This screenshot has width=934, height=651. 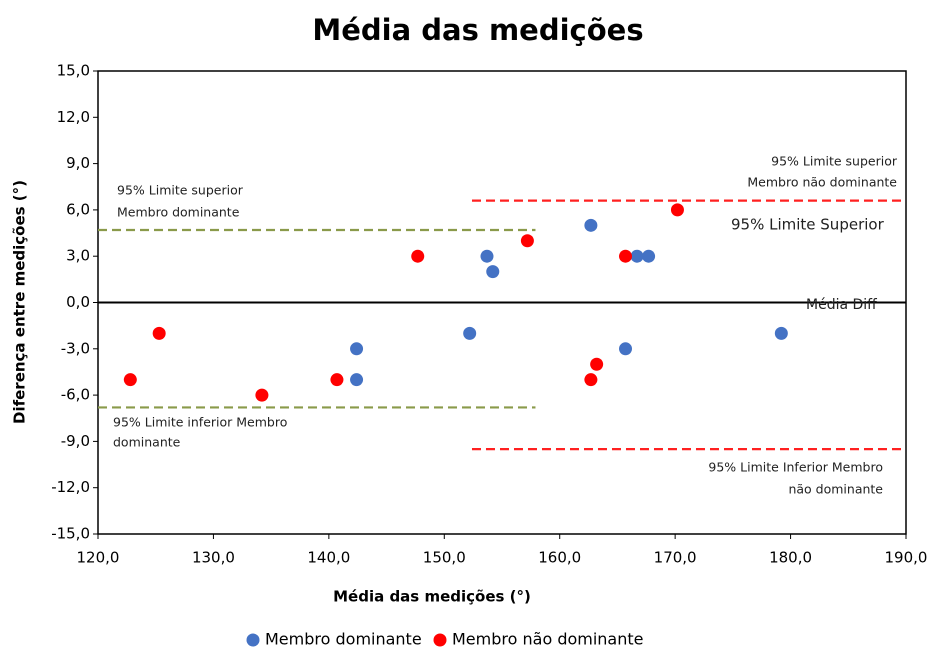 I want to click on y-tick-label: -12,0, so click(x=70, y=487).